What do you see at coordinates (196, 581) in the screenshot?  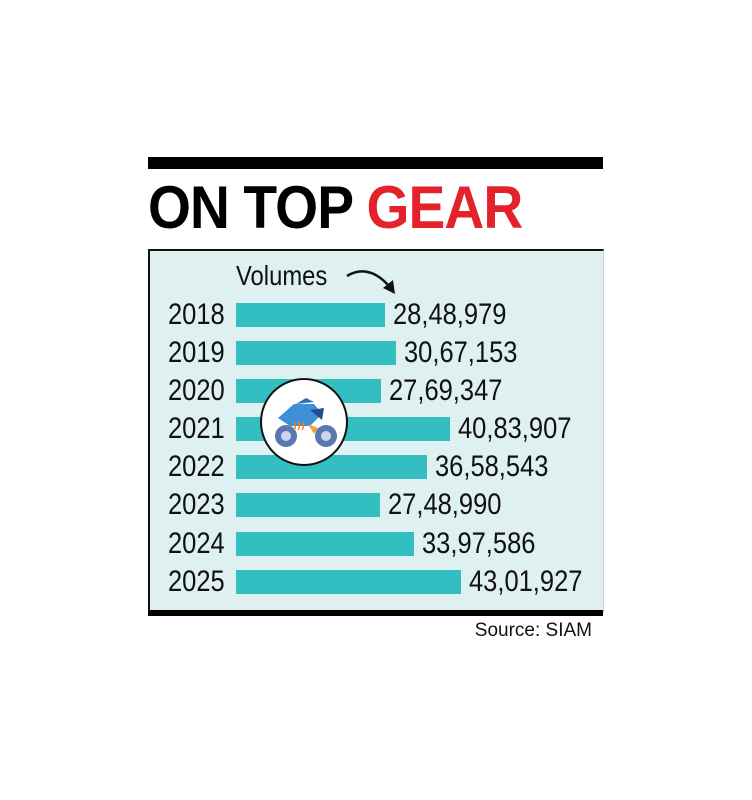 I see `year-label: 2025` at bounding box center [196, 581].